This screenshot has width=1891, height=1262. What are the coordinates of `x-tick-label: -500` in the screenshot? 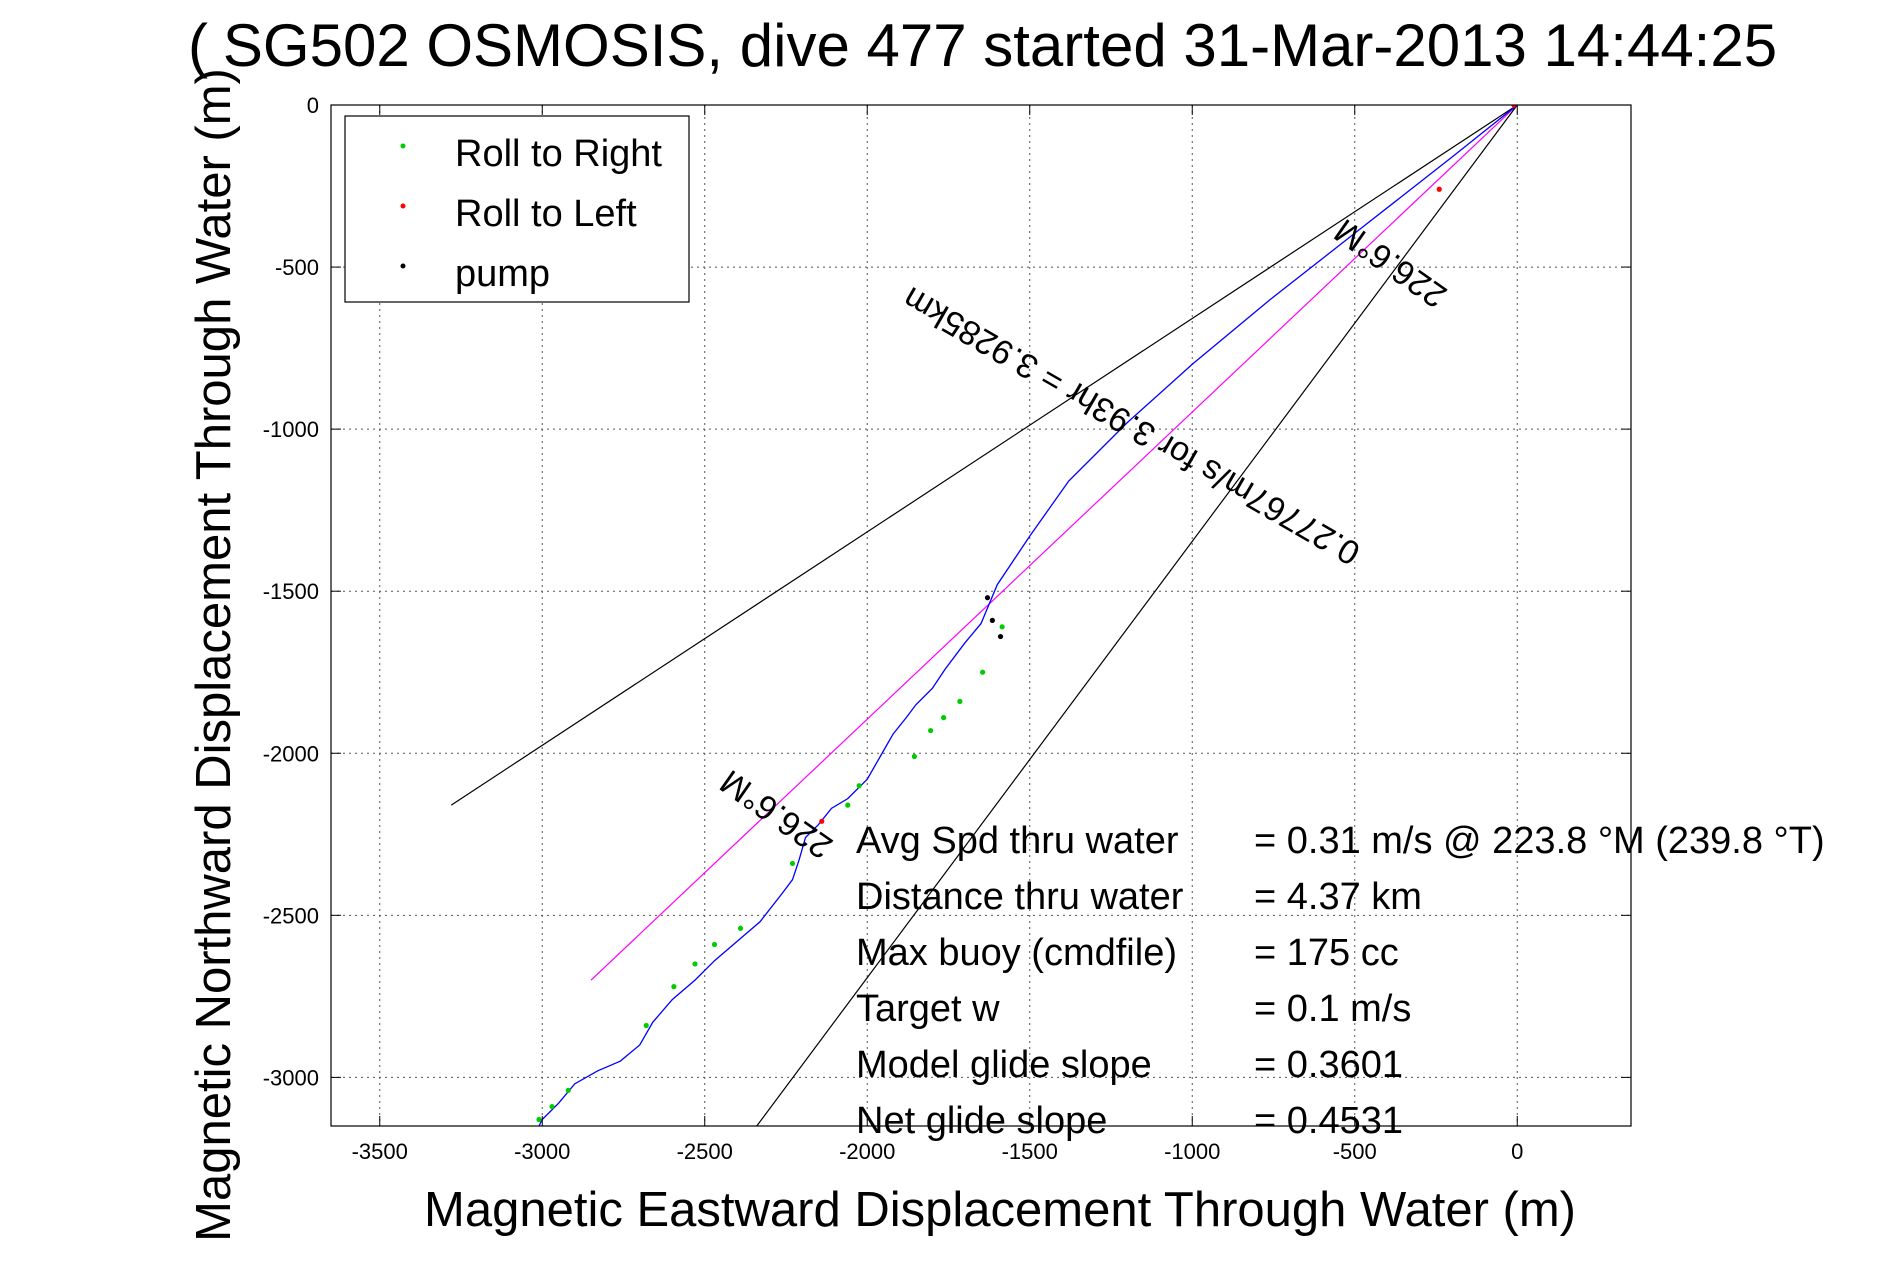 It's located at (1355, 1151).